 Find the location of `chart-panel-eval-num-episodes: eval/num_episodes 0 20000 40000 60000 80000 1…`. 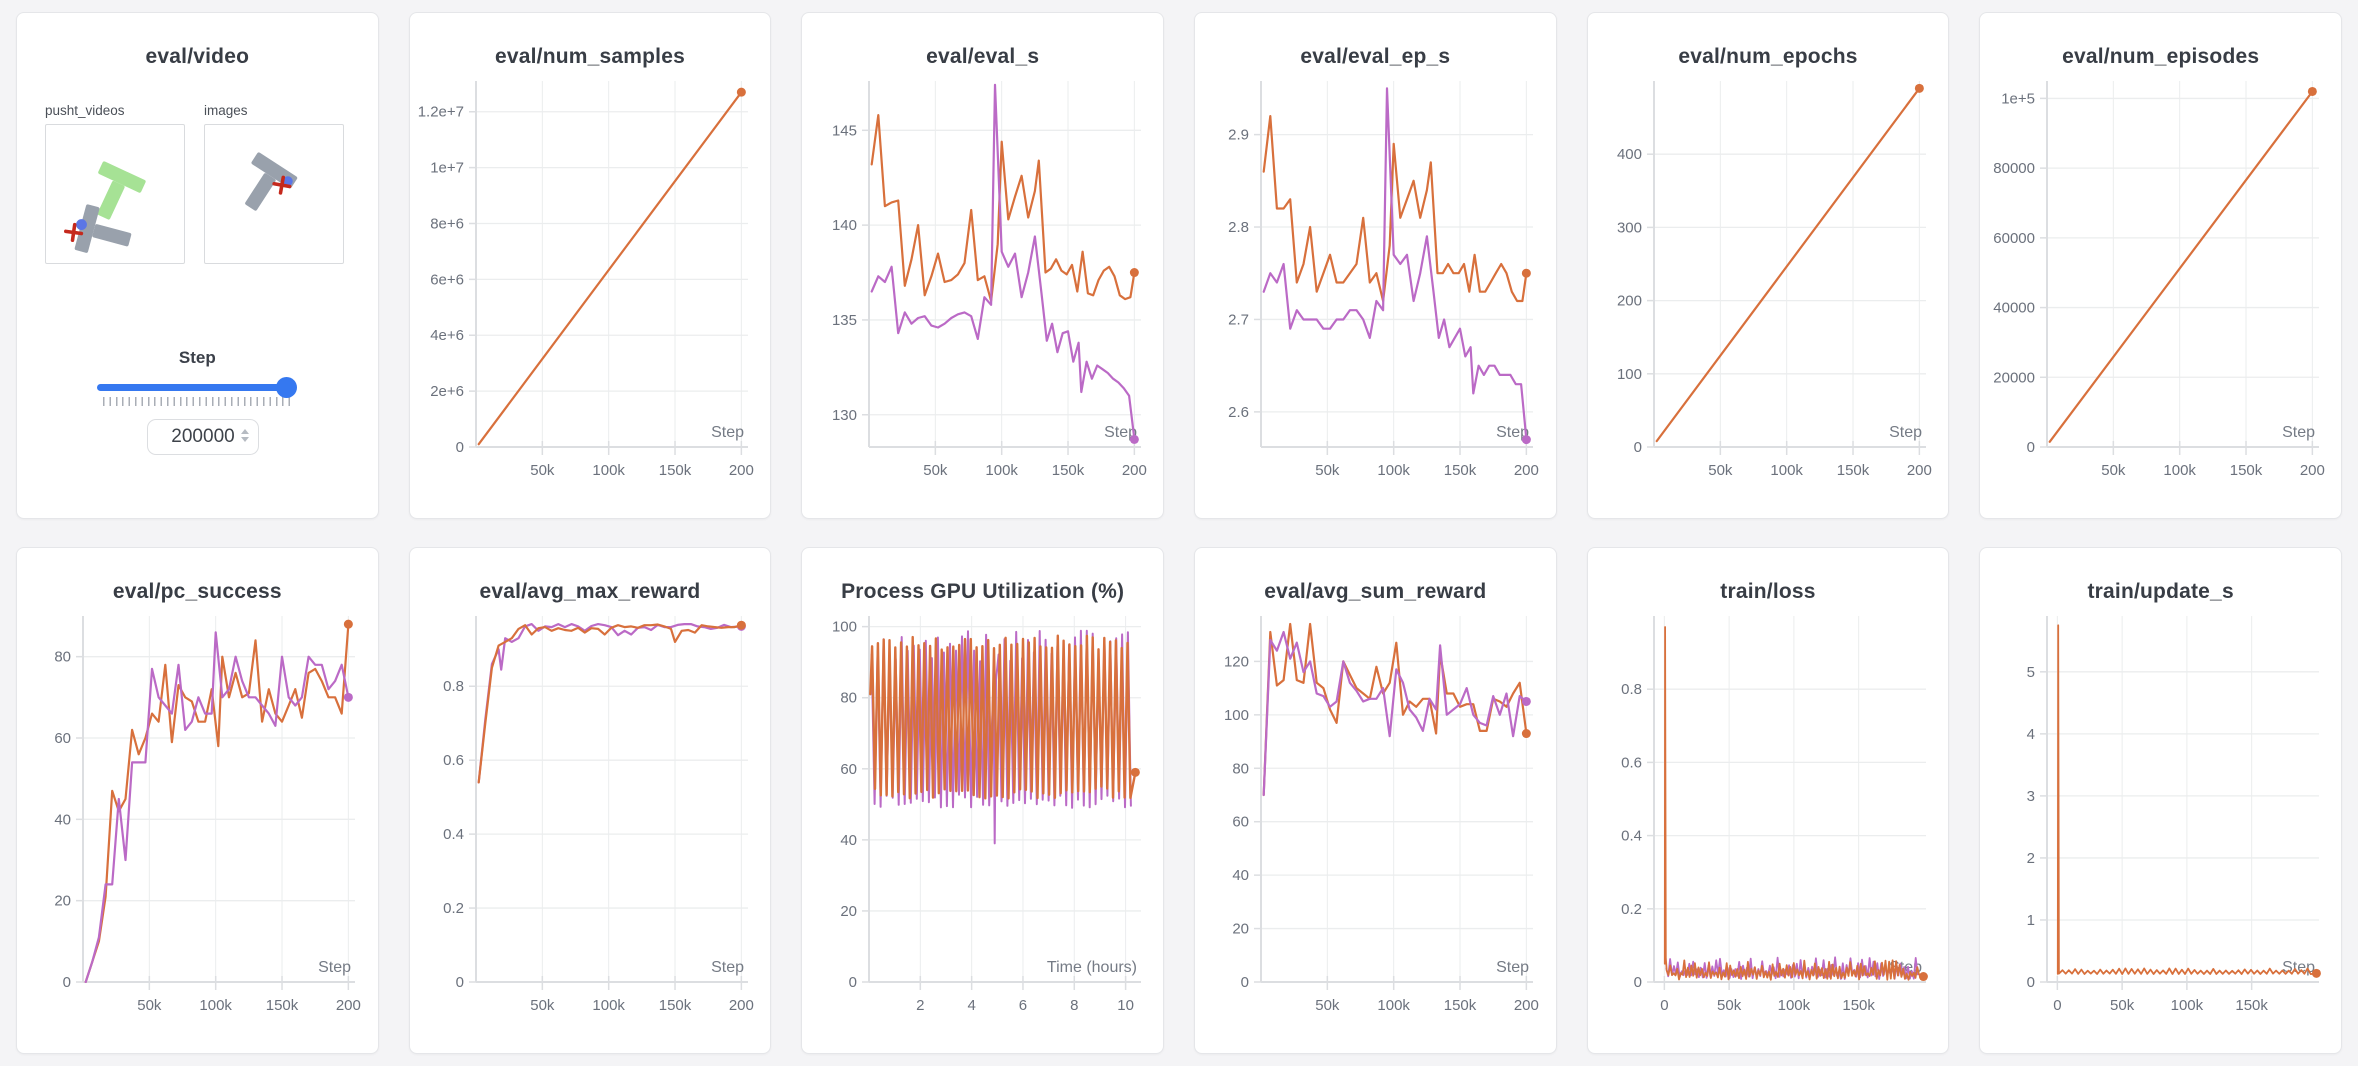

chart-panel-eval-num-episodes: eval/num_episodes 0 20000 40000 60000 80000 1… is located at coordinates (2160, 265).